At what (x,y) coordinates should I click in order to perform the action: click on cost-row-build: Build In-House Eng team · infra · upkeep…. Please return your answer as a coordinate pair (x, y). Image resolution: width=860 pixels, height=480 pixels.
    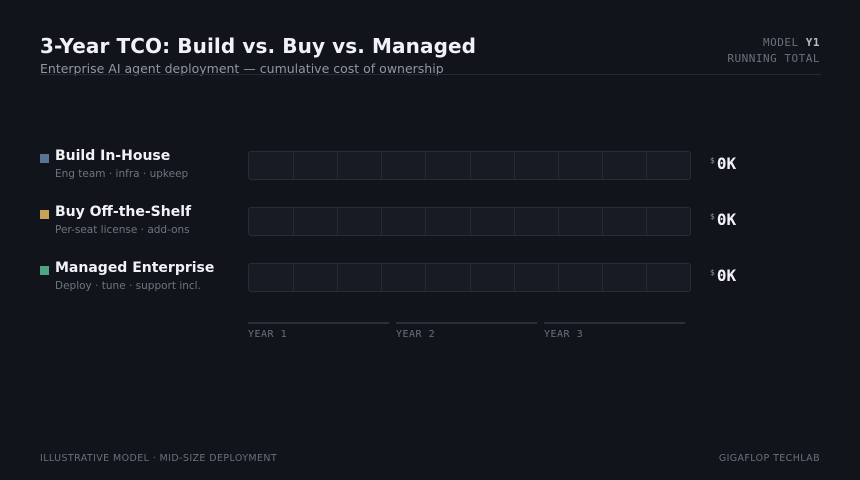
    Looking at the image, I should click on (410, 165).